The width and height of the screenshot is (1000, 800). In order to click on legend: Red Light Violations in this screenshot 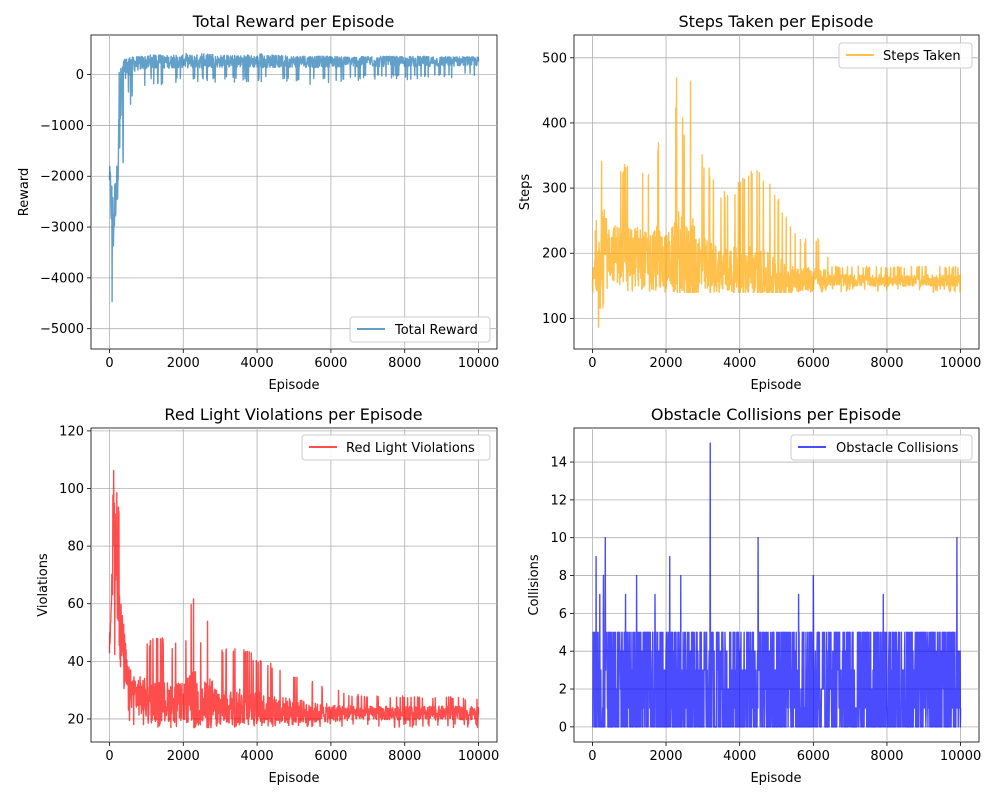, I will do `click(396, 447)`.